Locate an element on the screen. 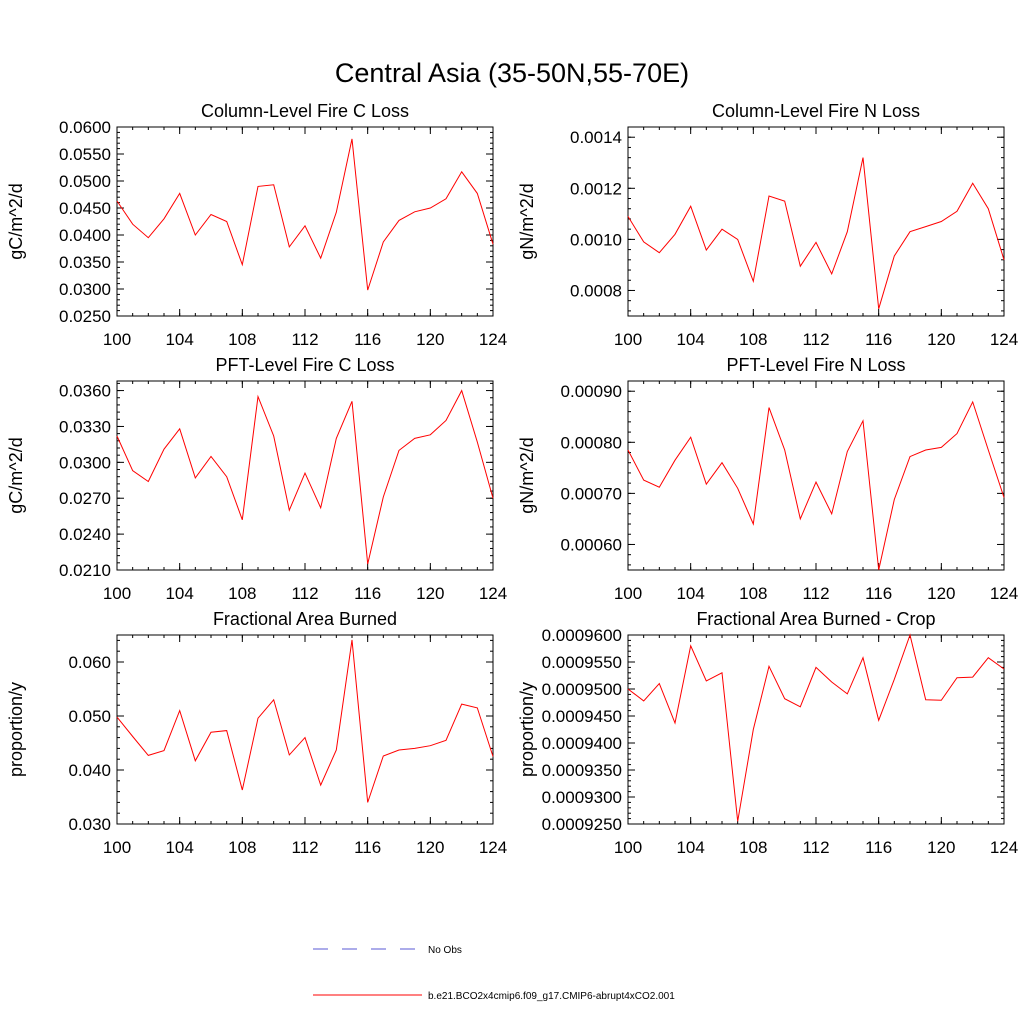  y-tick-label: 0.050 is located at coordinates (89, 716).